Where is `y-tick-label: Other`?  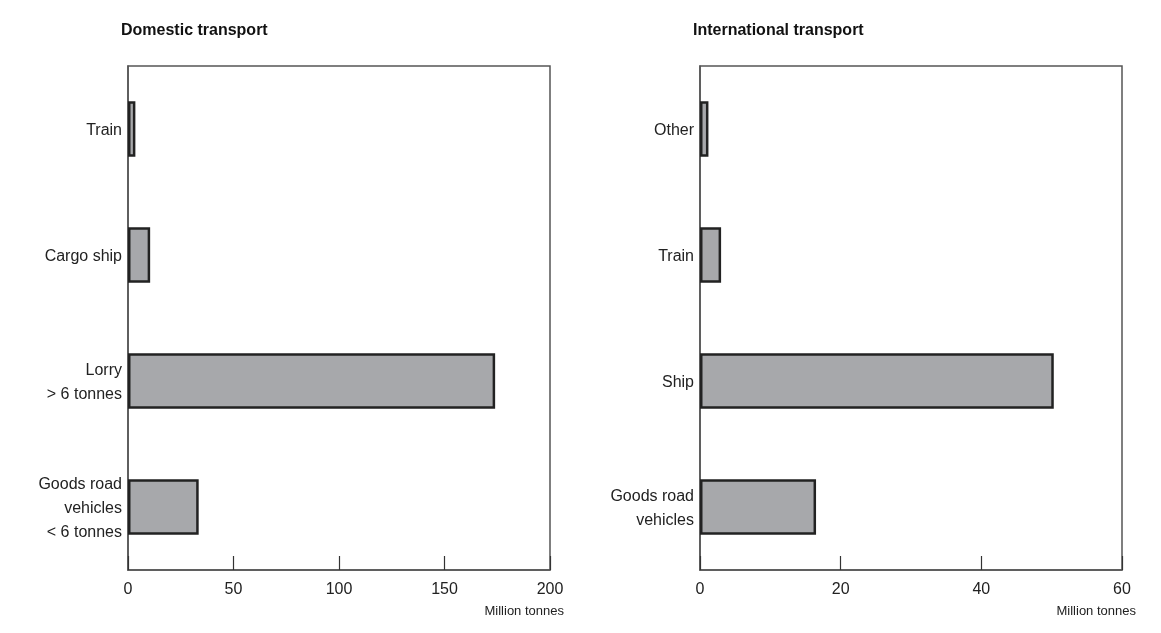 y-tick-label: Other is located at coordinates (674, 129).